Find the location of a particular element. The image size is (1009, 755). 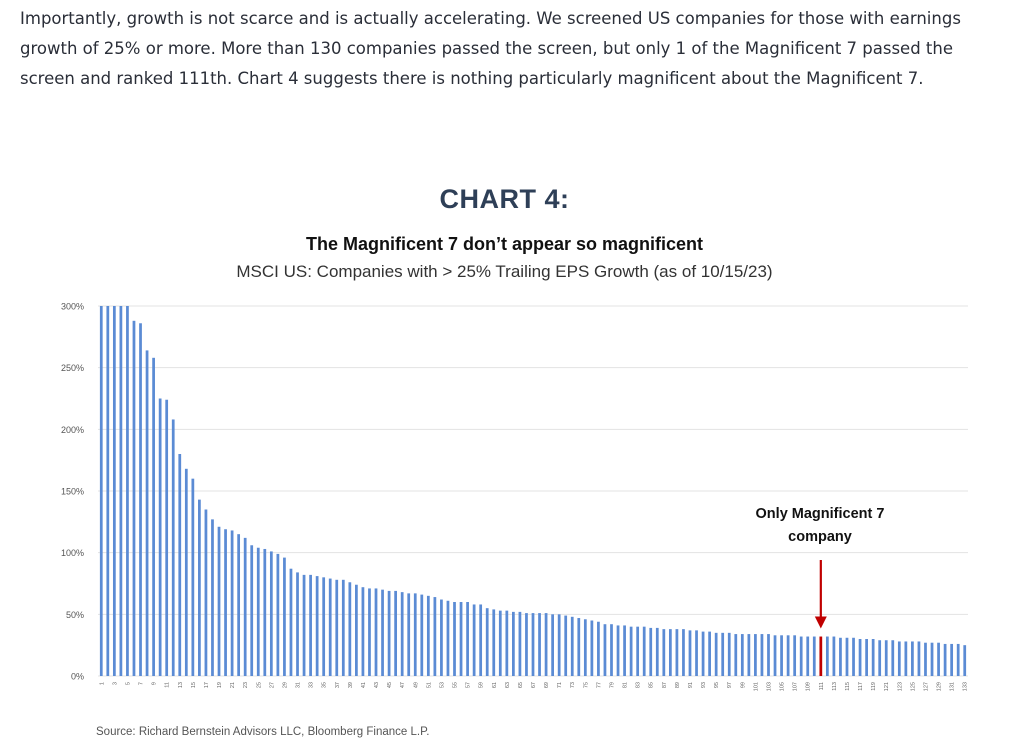

x-tick-label: 43 is located at coordinates (377, 685).